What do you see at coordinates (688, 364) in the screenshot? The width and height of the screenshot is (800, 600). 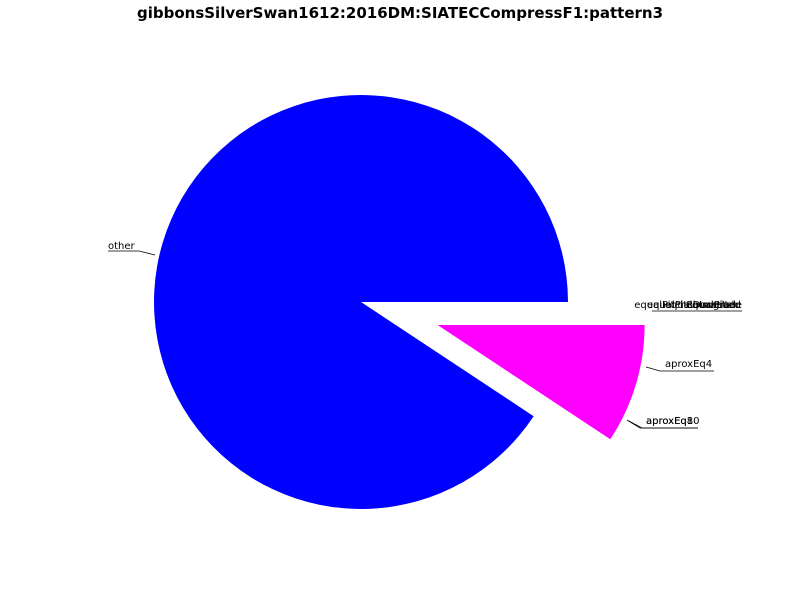 I see `slice-label-aproxeq4: aproxEq4` at bounding box center [688, 364].